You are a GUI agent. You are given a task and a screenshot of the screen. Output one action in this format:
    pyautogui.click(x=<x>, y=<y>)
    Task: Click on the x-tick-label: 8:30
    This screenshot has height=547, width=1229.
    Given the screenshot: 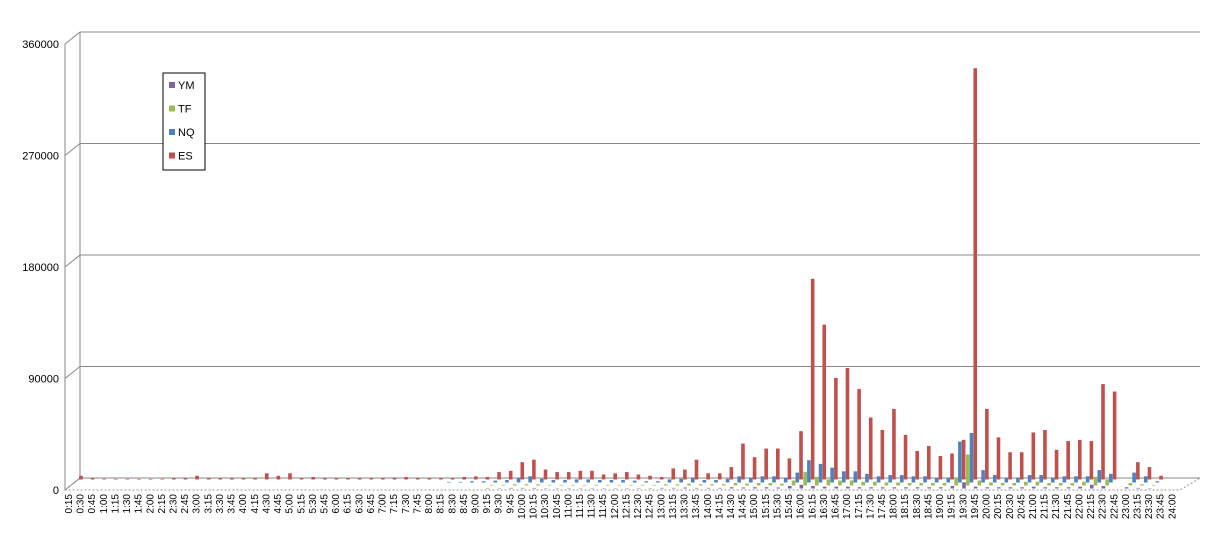 What is the action you would take?
    pyautogui.click(x=452, y=504)
    